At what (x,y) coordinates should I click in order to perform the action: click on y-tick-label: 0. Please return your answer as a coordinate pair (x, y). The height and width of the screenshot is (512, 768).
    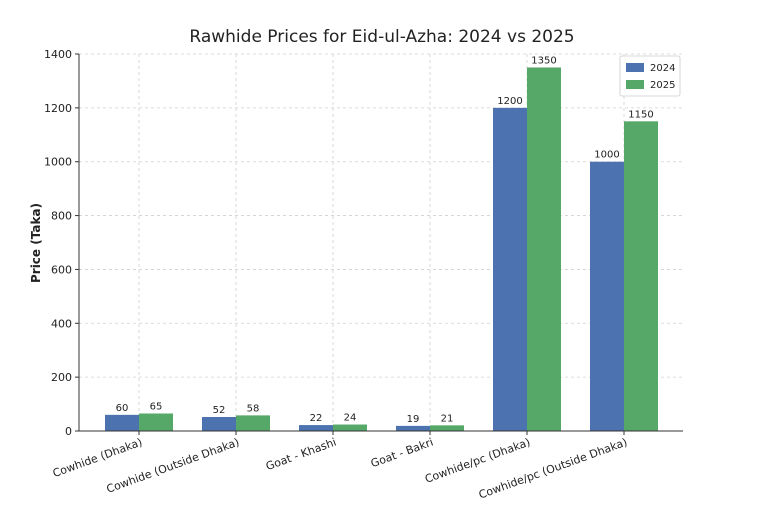
    Looking at the image, I should click on (68, 431).